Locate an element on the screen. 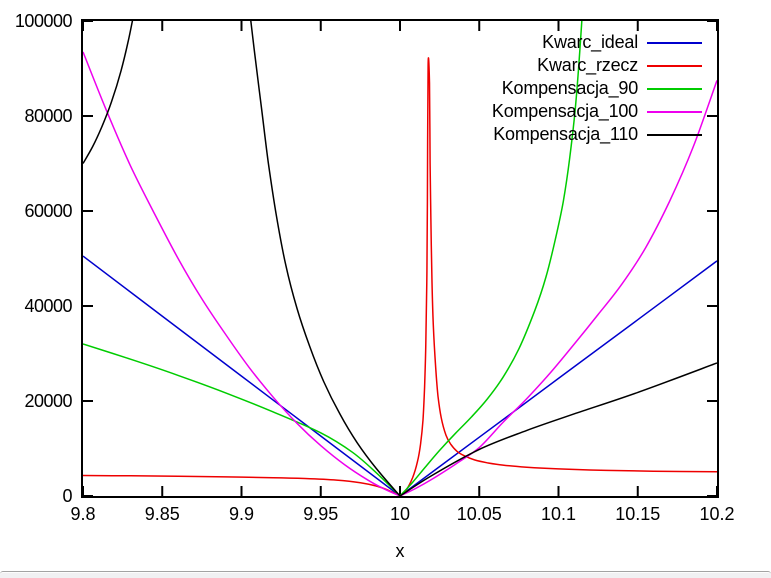 This screenshot has height=578, width=771. y-tick-label: 100000 is located at coordinates (43, 21).